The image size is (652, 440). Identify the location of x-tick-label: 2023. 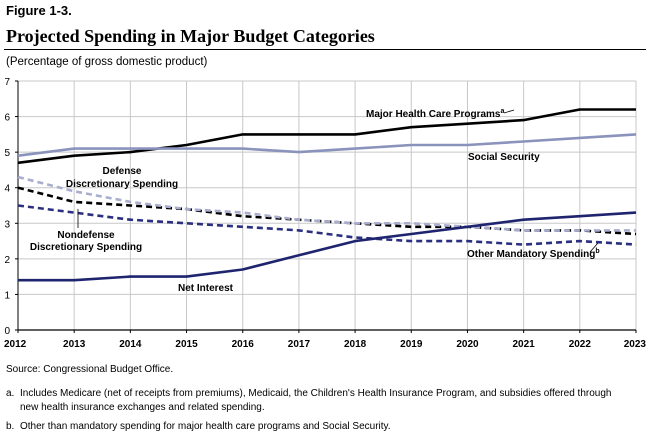
(635, 344).